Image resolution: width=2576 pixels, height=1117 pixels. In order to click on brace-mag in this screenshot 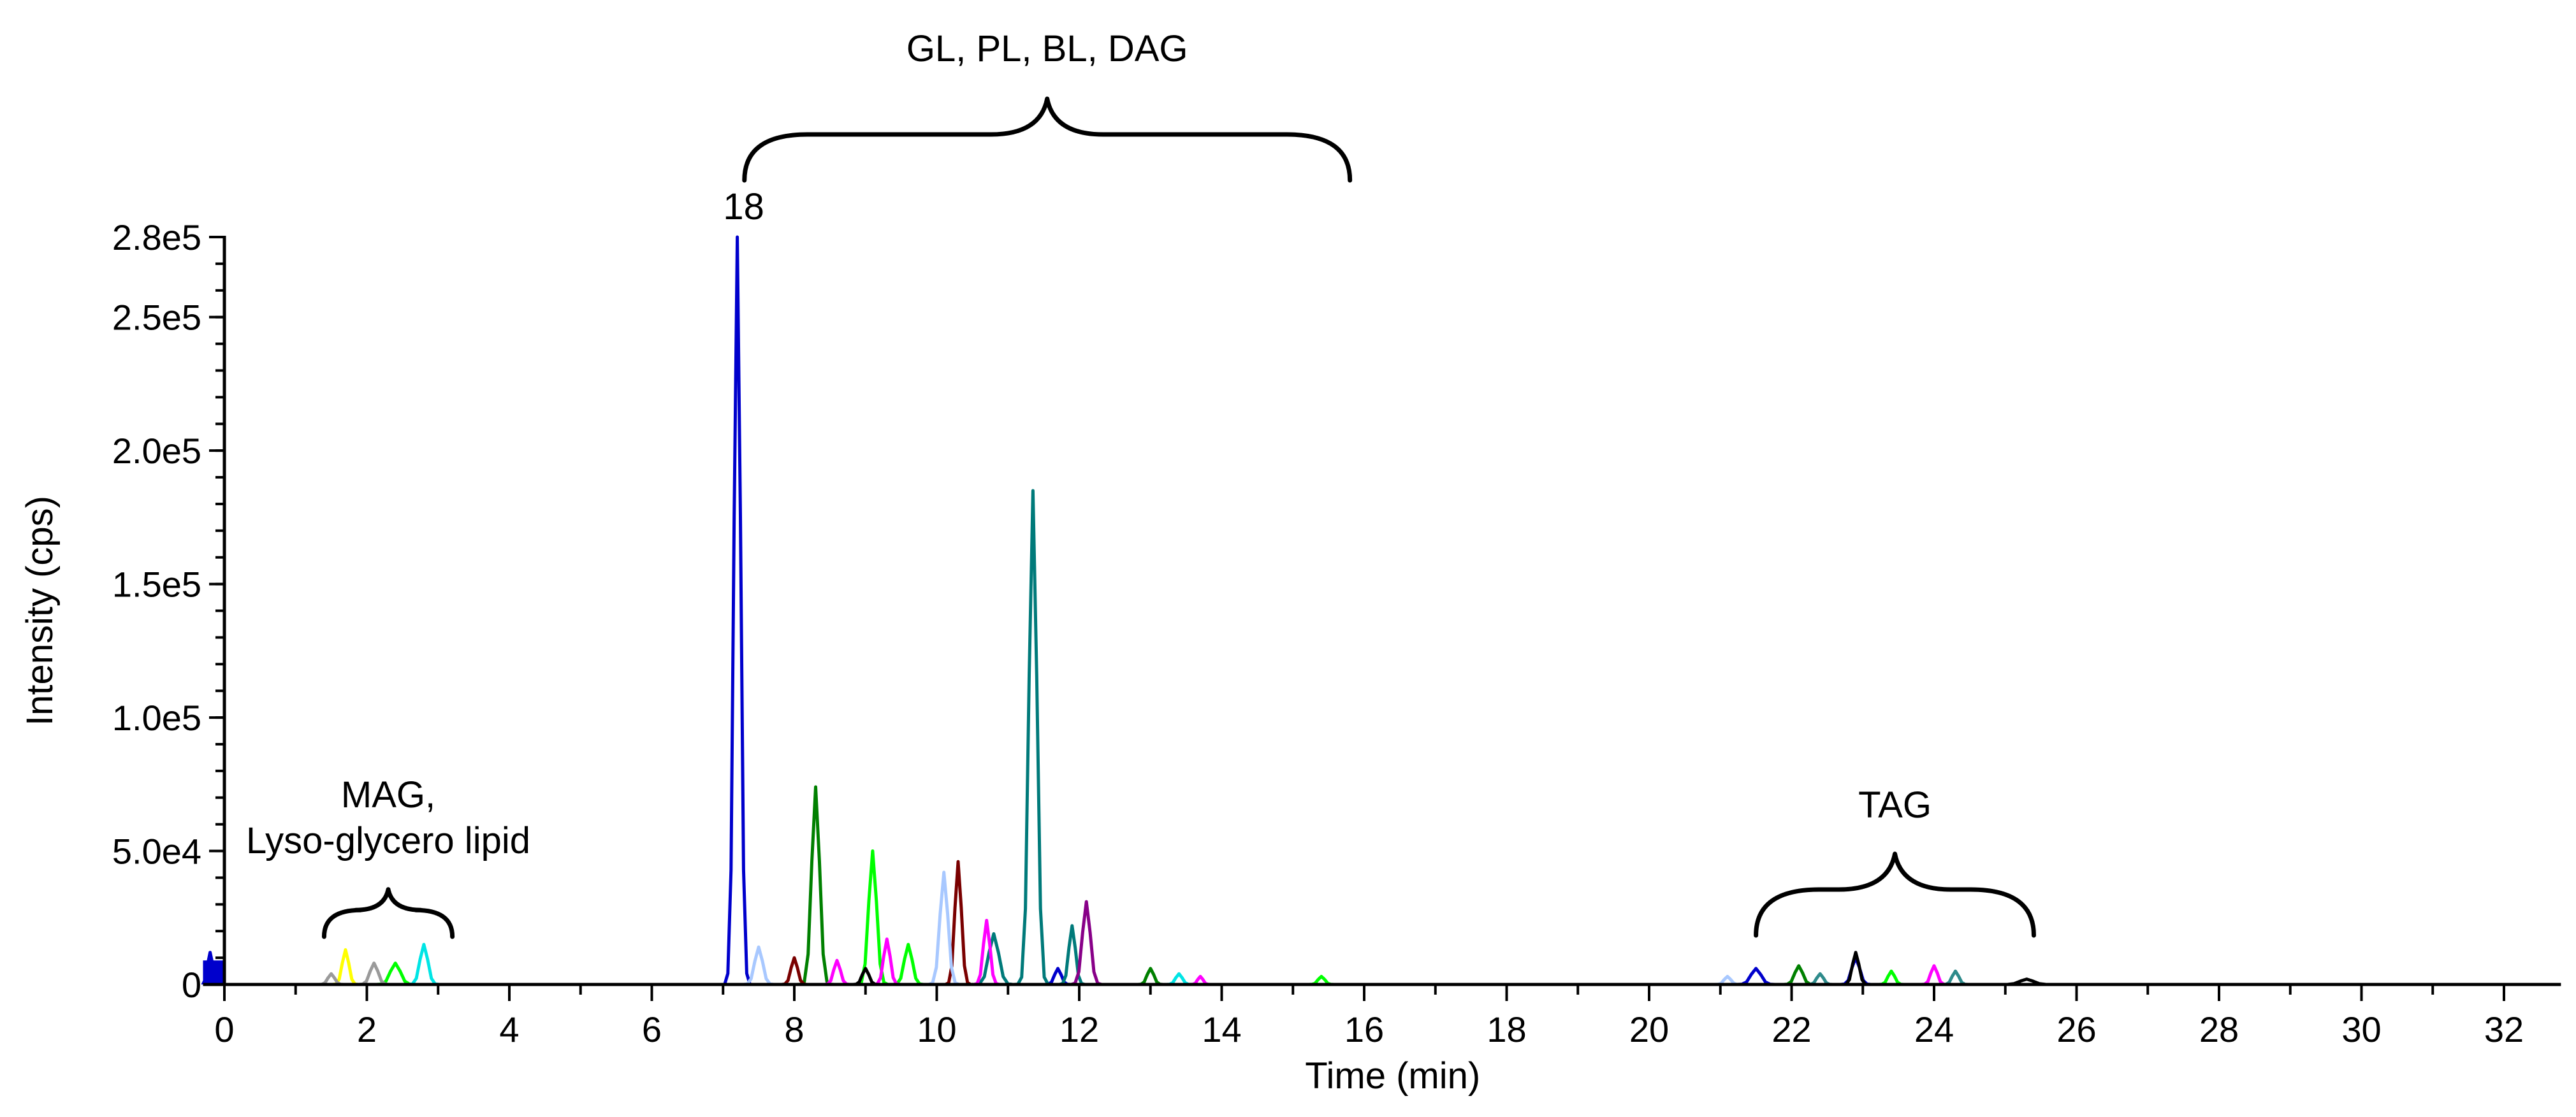, I will do `click(388, 913)`.